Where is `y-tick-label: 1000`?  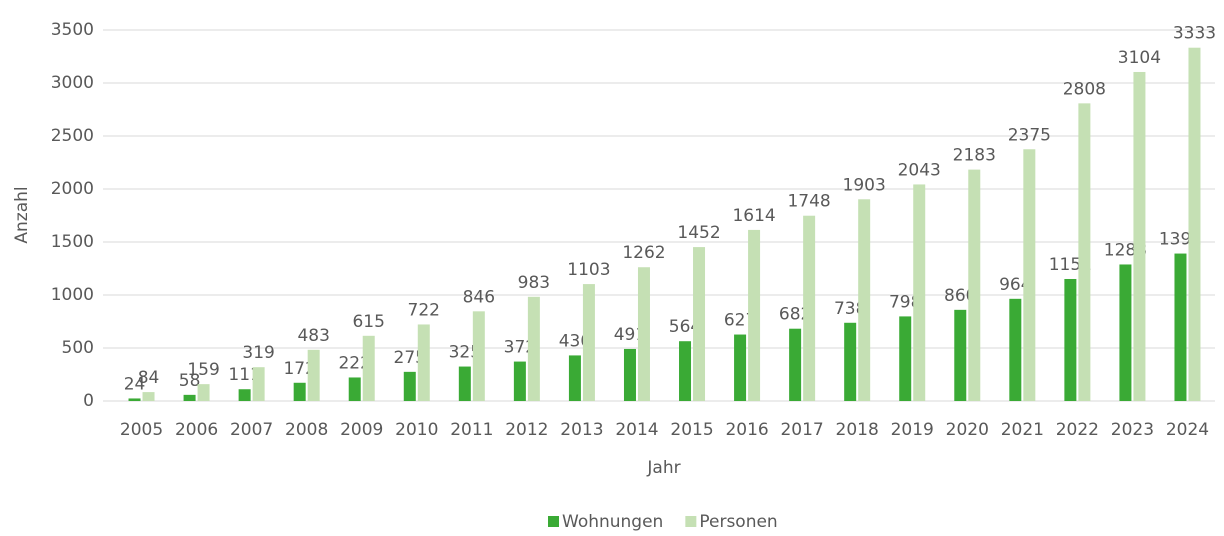
y-tick-label: 1000 is located at coordinates (72, 295).